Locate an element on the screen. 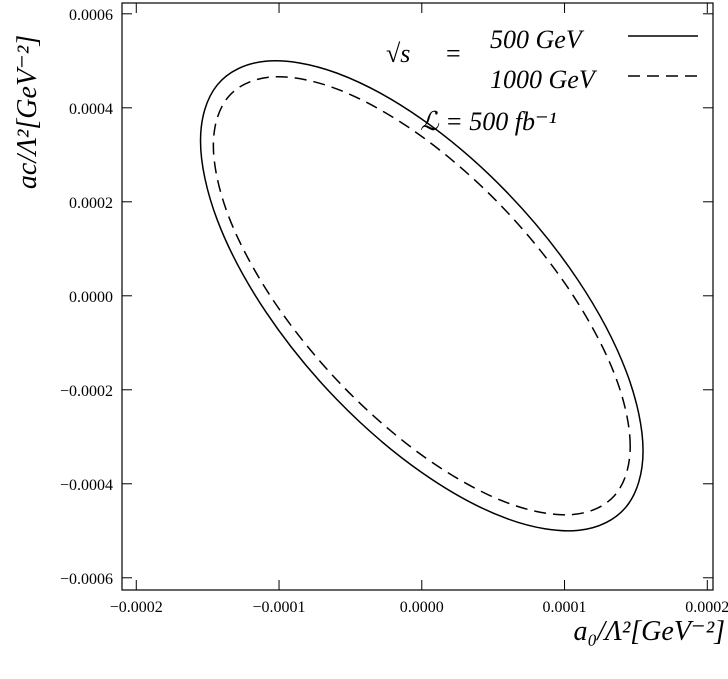 The image size is (728, 679). x-tick-label: 0.0001 is located at coordinates (565, 607).